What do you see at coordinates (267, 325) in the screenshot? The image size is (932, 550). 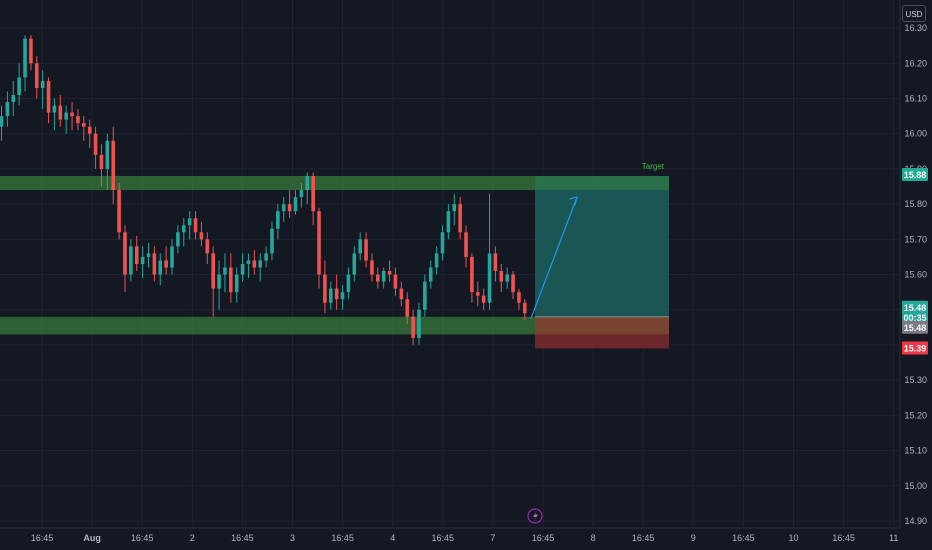 I see `zone-support` at bounding box center [267, 325].